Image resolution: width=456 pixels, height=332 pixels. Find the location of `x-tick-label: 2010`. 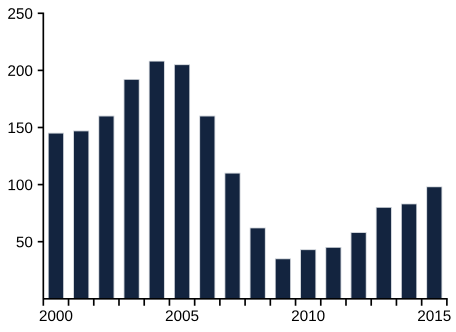

x-tick-label: 2010 is located at coordinates (308, 316).